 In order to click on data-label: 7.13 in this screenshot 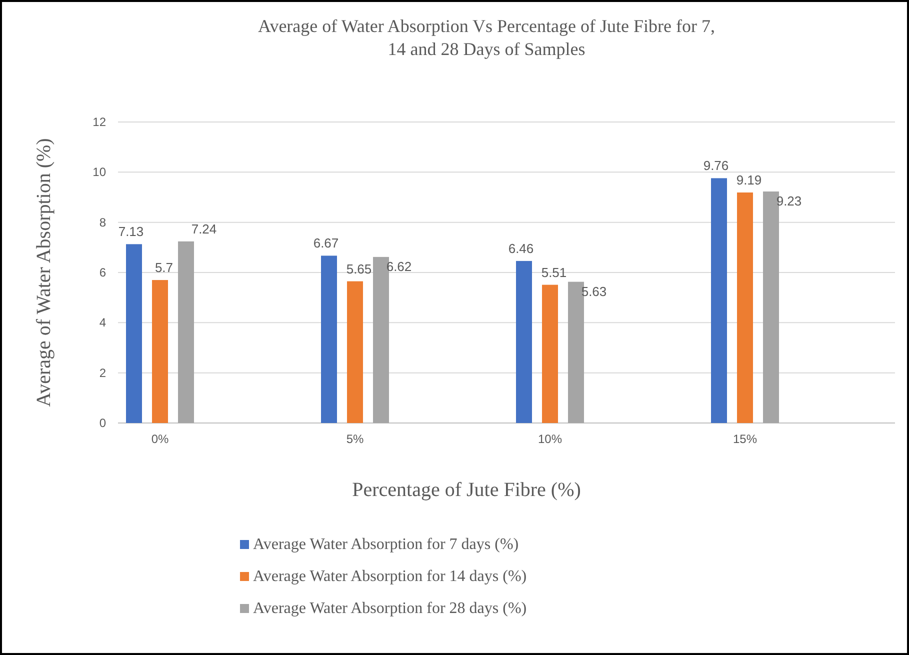, I will do `click(131, 232)`.